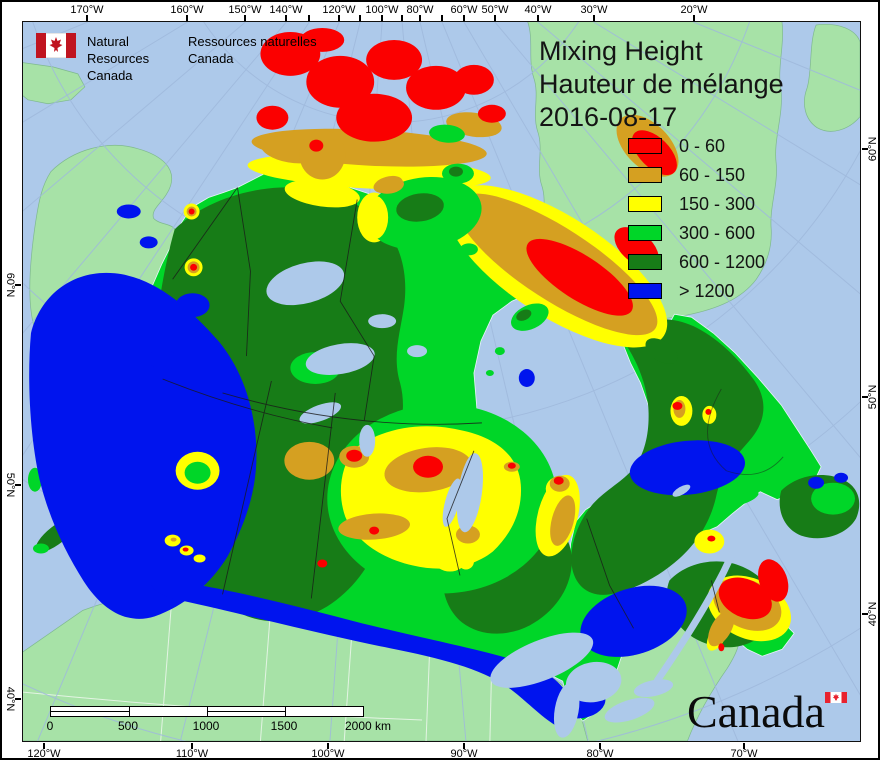  I want to click on canada-wordmark: Canada, so click(773, 713).